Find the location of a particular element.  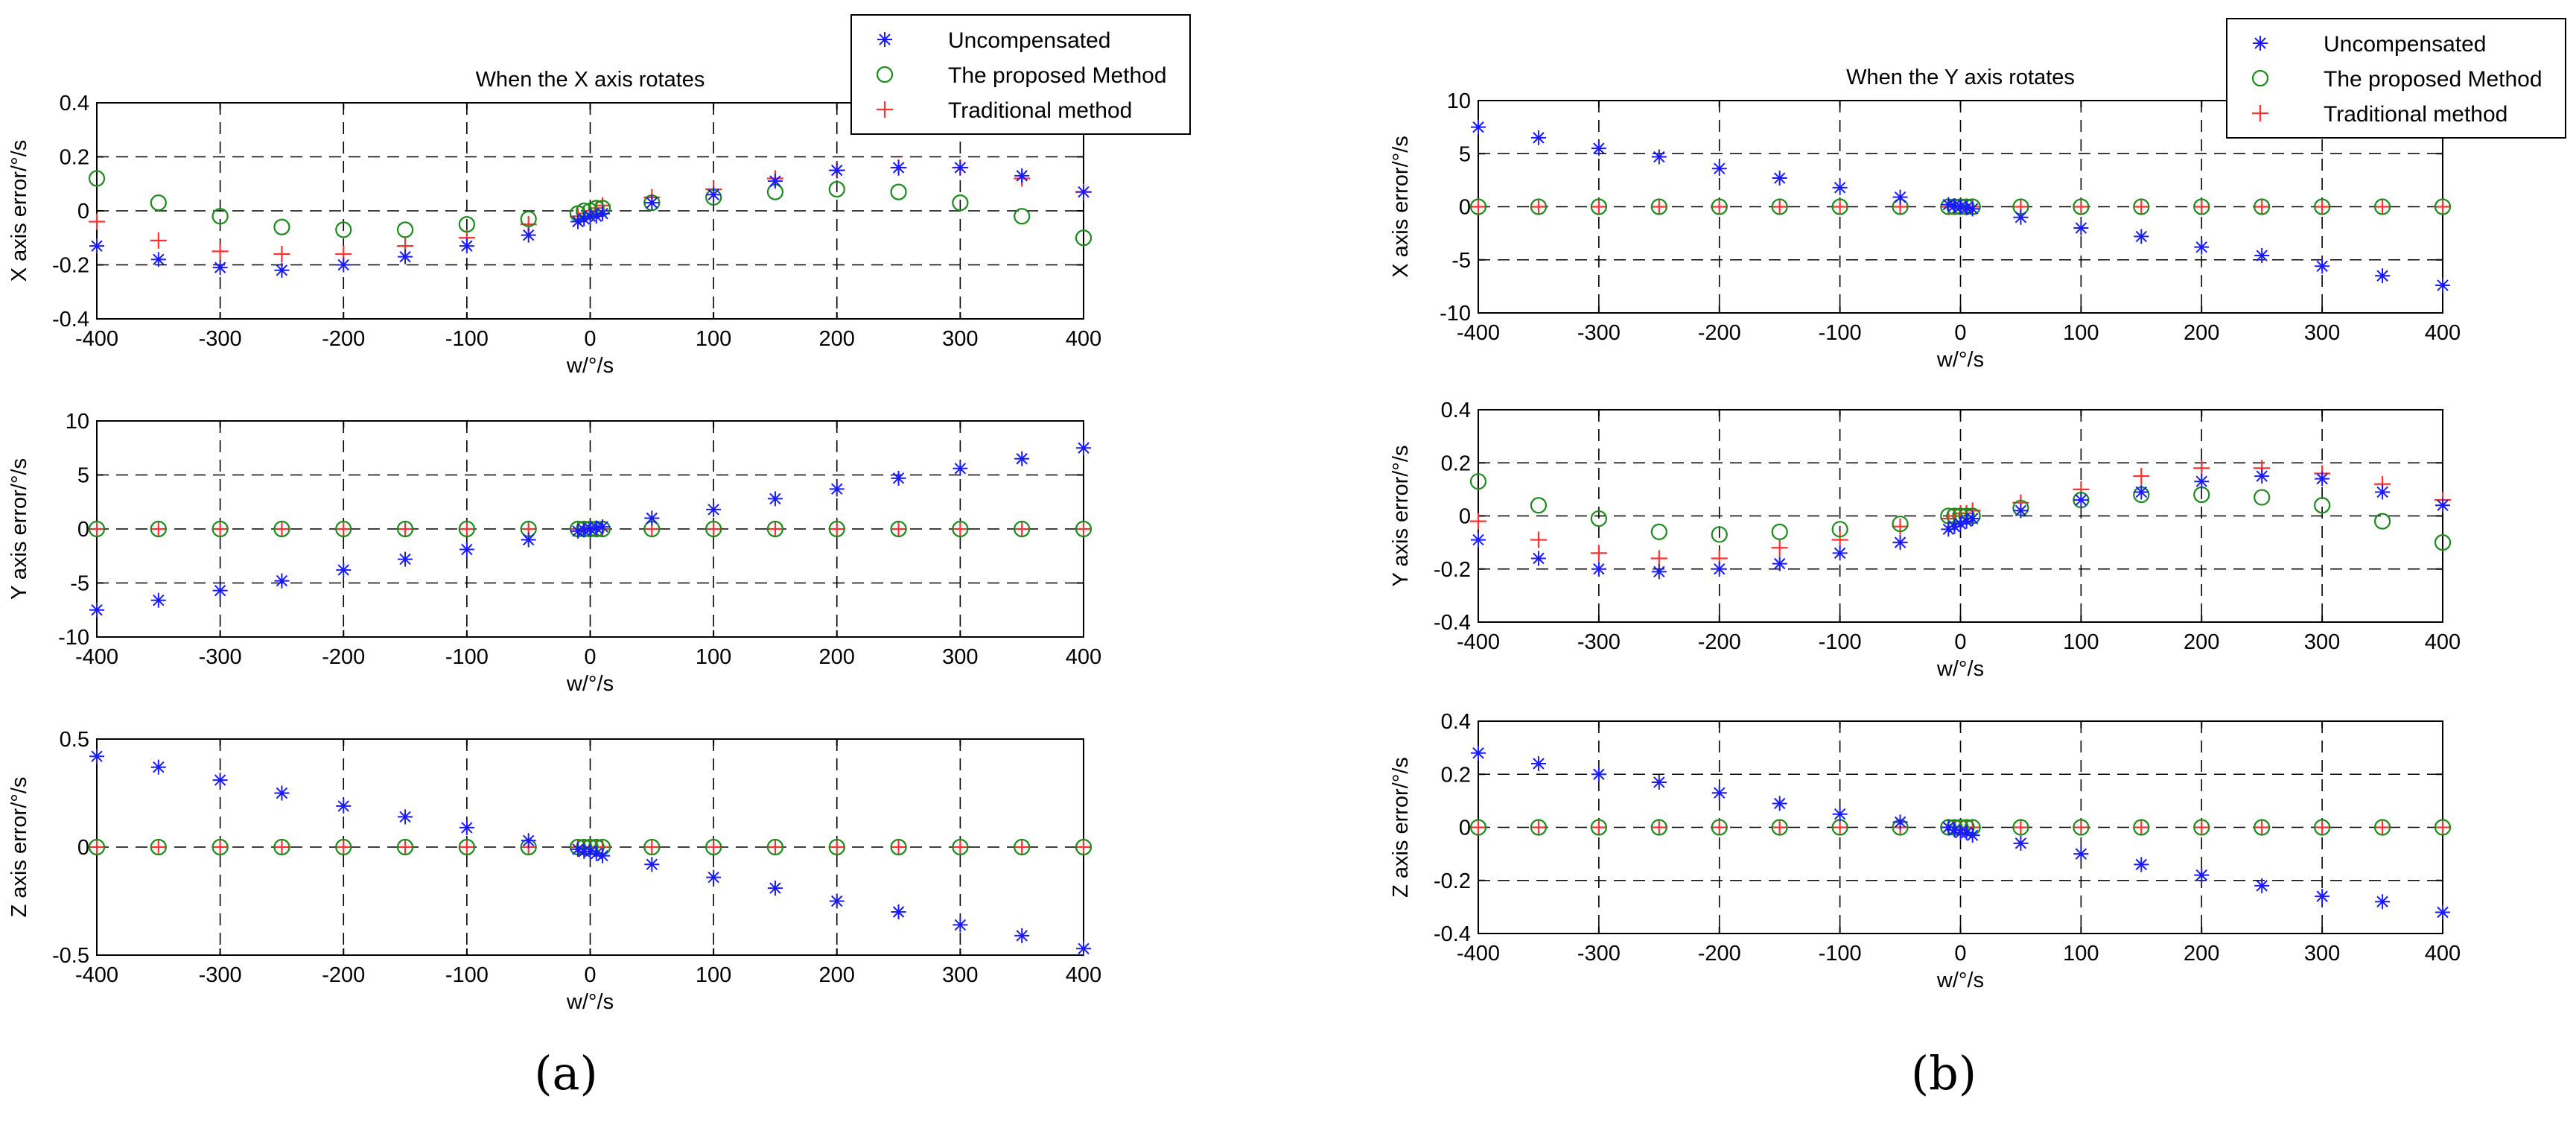

y-axis-label: X axis error/°/s is located at coordinates (1401, 206).